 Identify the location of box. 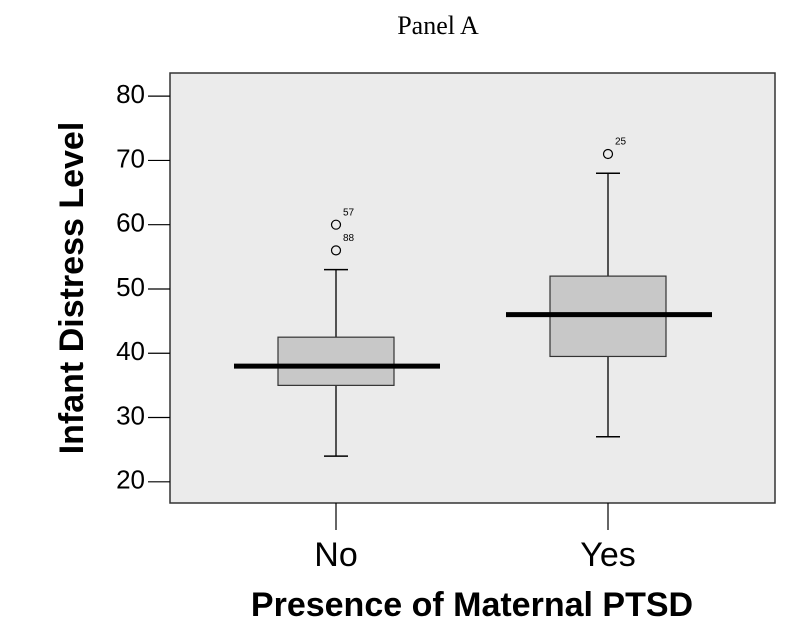
(336, 361).